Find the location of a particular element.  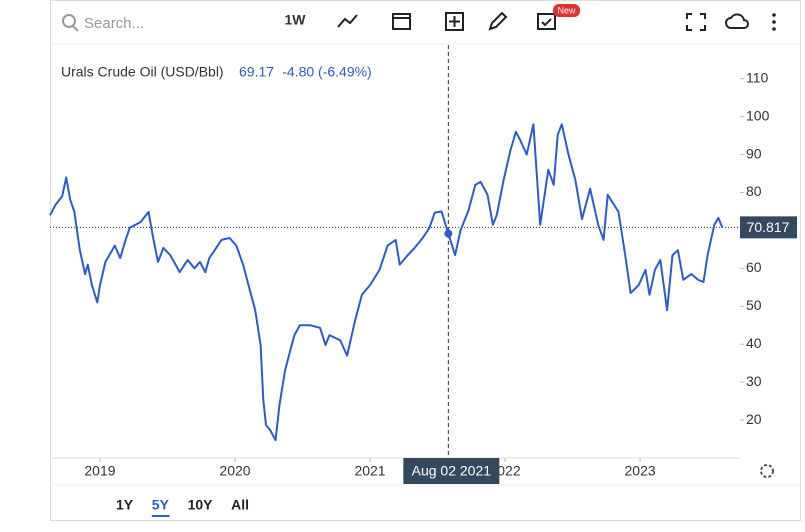

crosshair-tag is located at coordinates (451, 471).